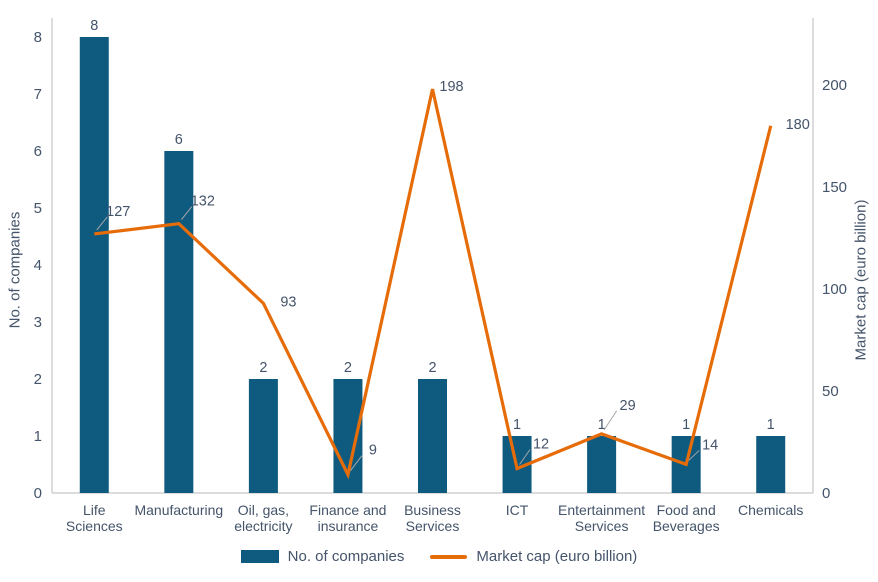  What do you see at coordinates (834, 289) in the screenshot?
I see `right-axis-tick: 100` at bounding box center [834, 289].